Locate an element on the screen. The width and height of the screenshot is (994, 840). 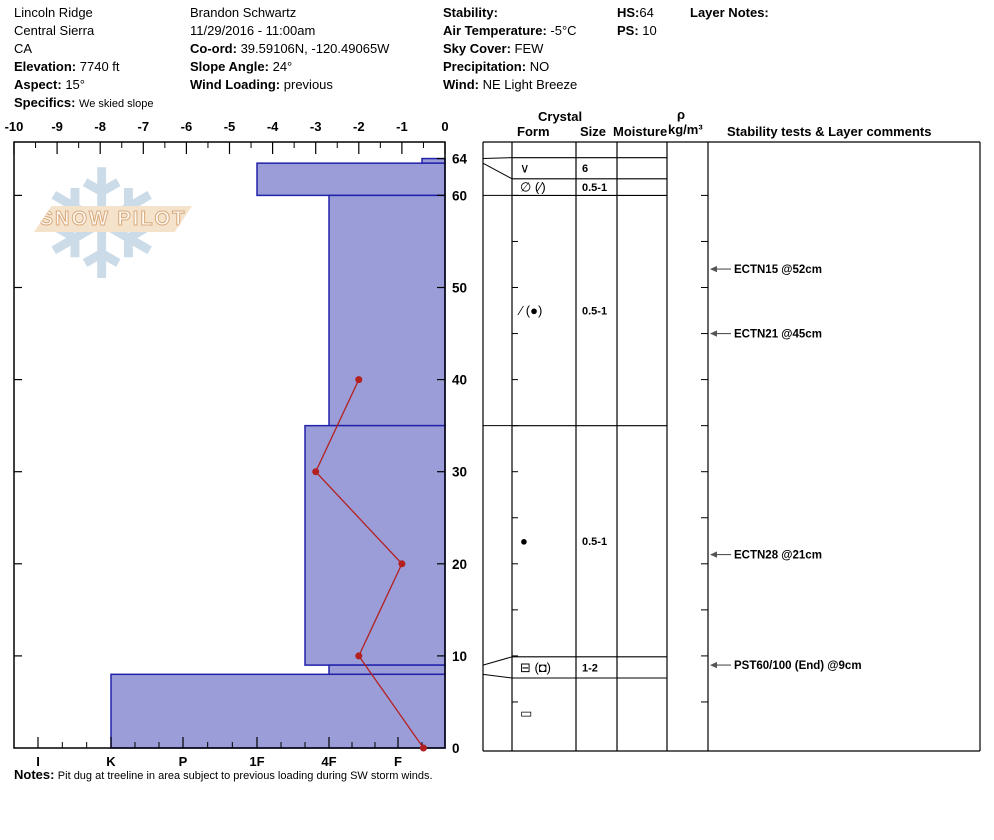
hardness-axis-label: K is located at coordinates (111, 761).